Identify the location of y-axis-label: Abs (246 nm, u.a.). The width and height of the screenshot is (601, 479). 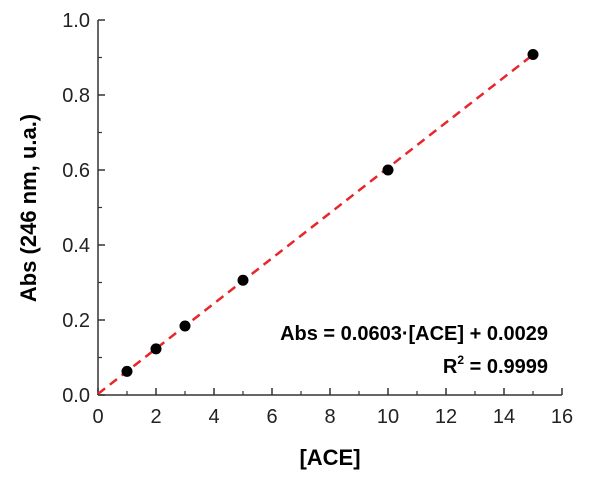
(28, 208).